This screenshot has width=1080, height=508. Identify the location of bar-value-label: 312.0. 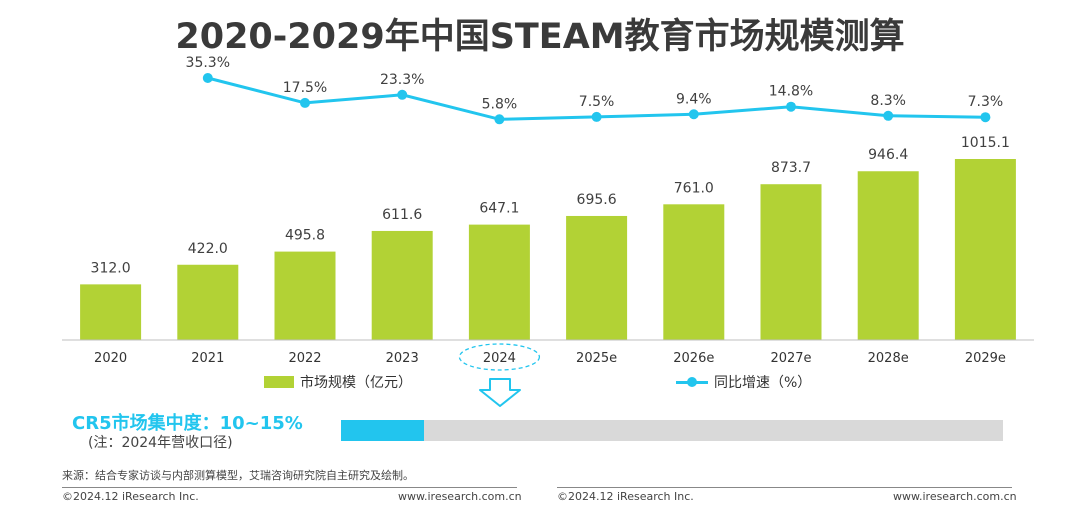
(111, 268).